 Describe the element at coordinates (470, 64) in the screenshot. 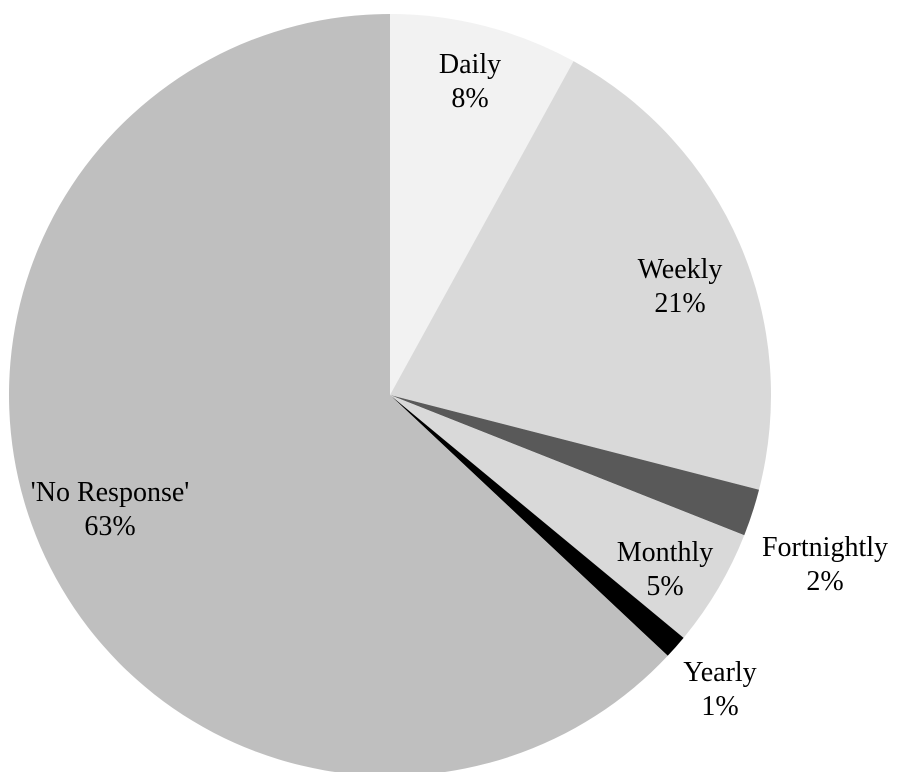

I see `category-label: Daily` at that location.